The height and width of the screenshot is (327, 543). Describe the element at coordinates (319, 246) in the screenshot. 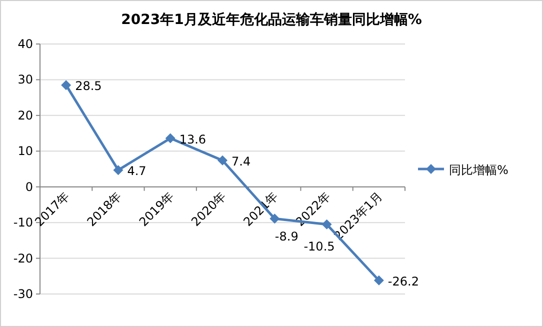

I see `data-label: -10.5` at that location.